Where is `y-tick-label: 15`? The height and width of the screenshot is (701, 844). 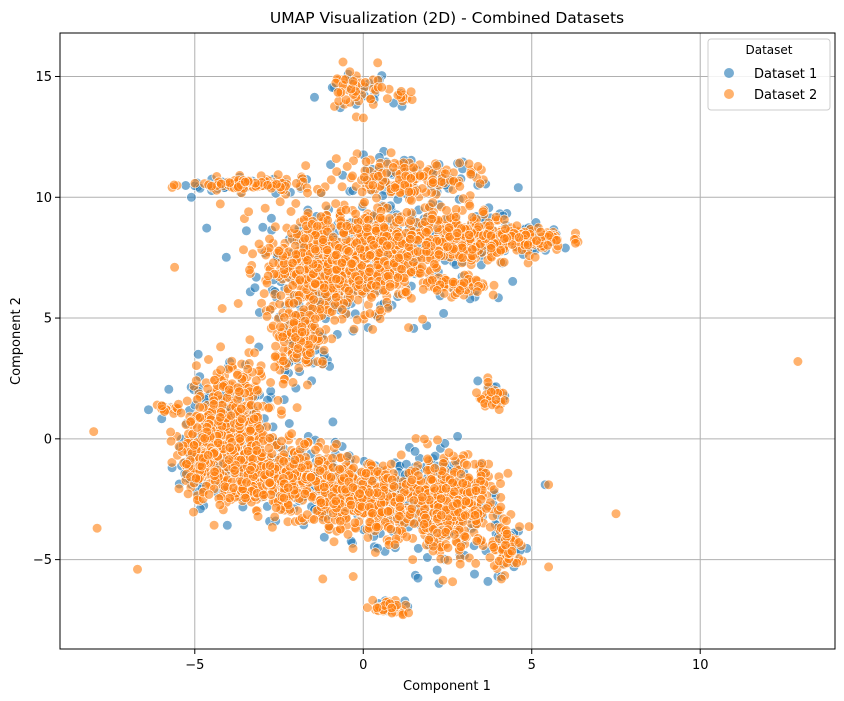 y-tick-label: 15 is located at coordinates (43, 77).